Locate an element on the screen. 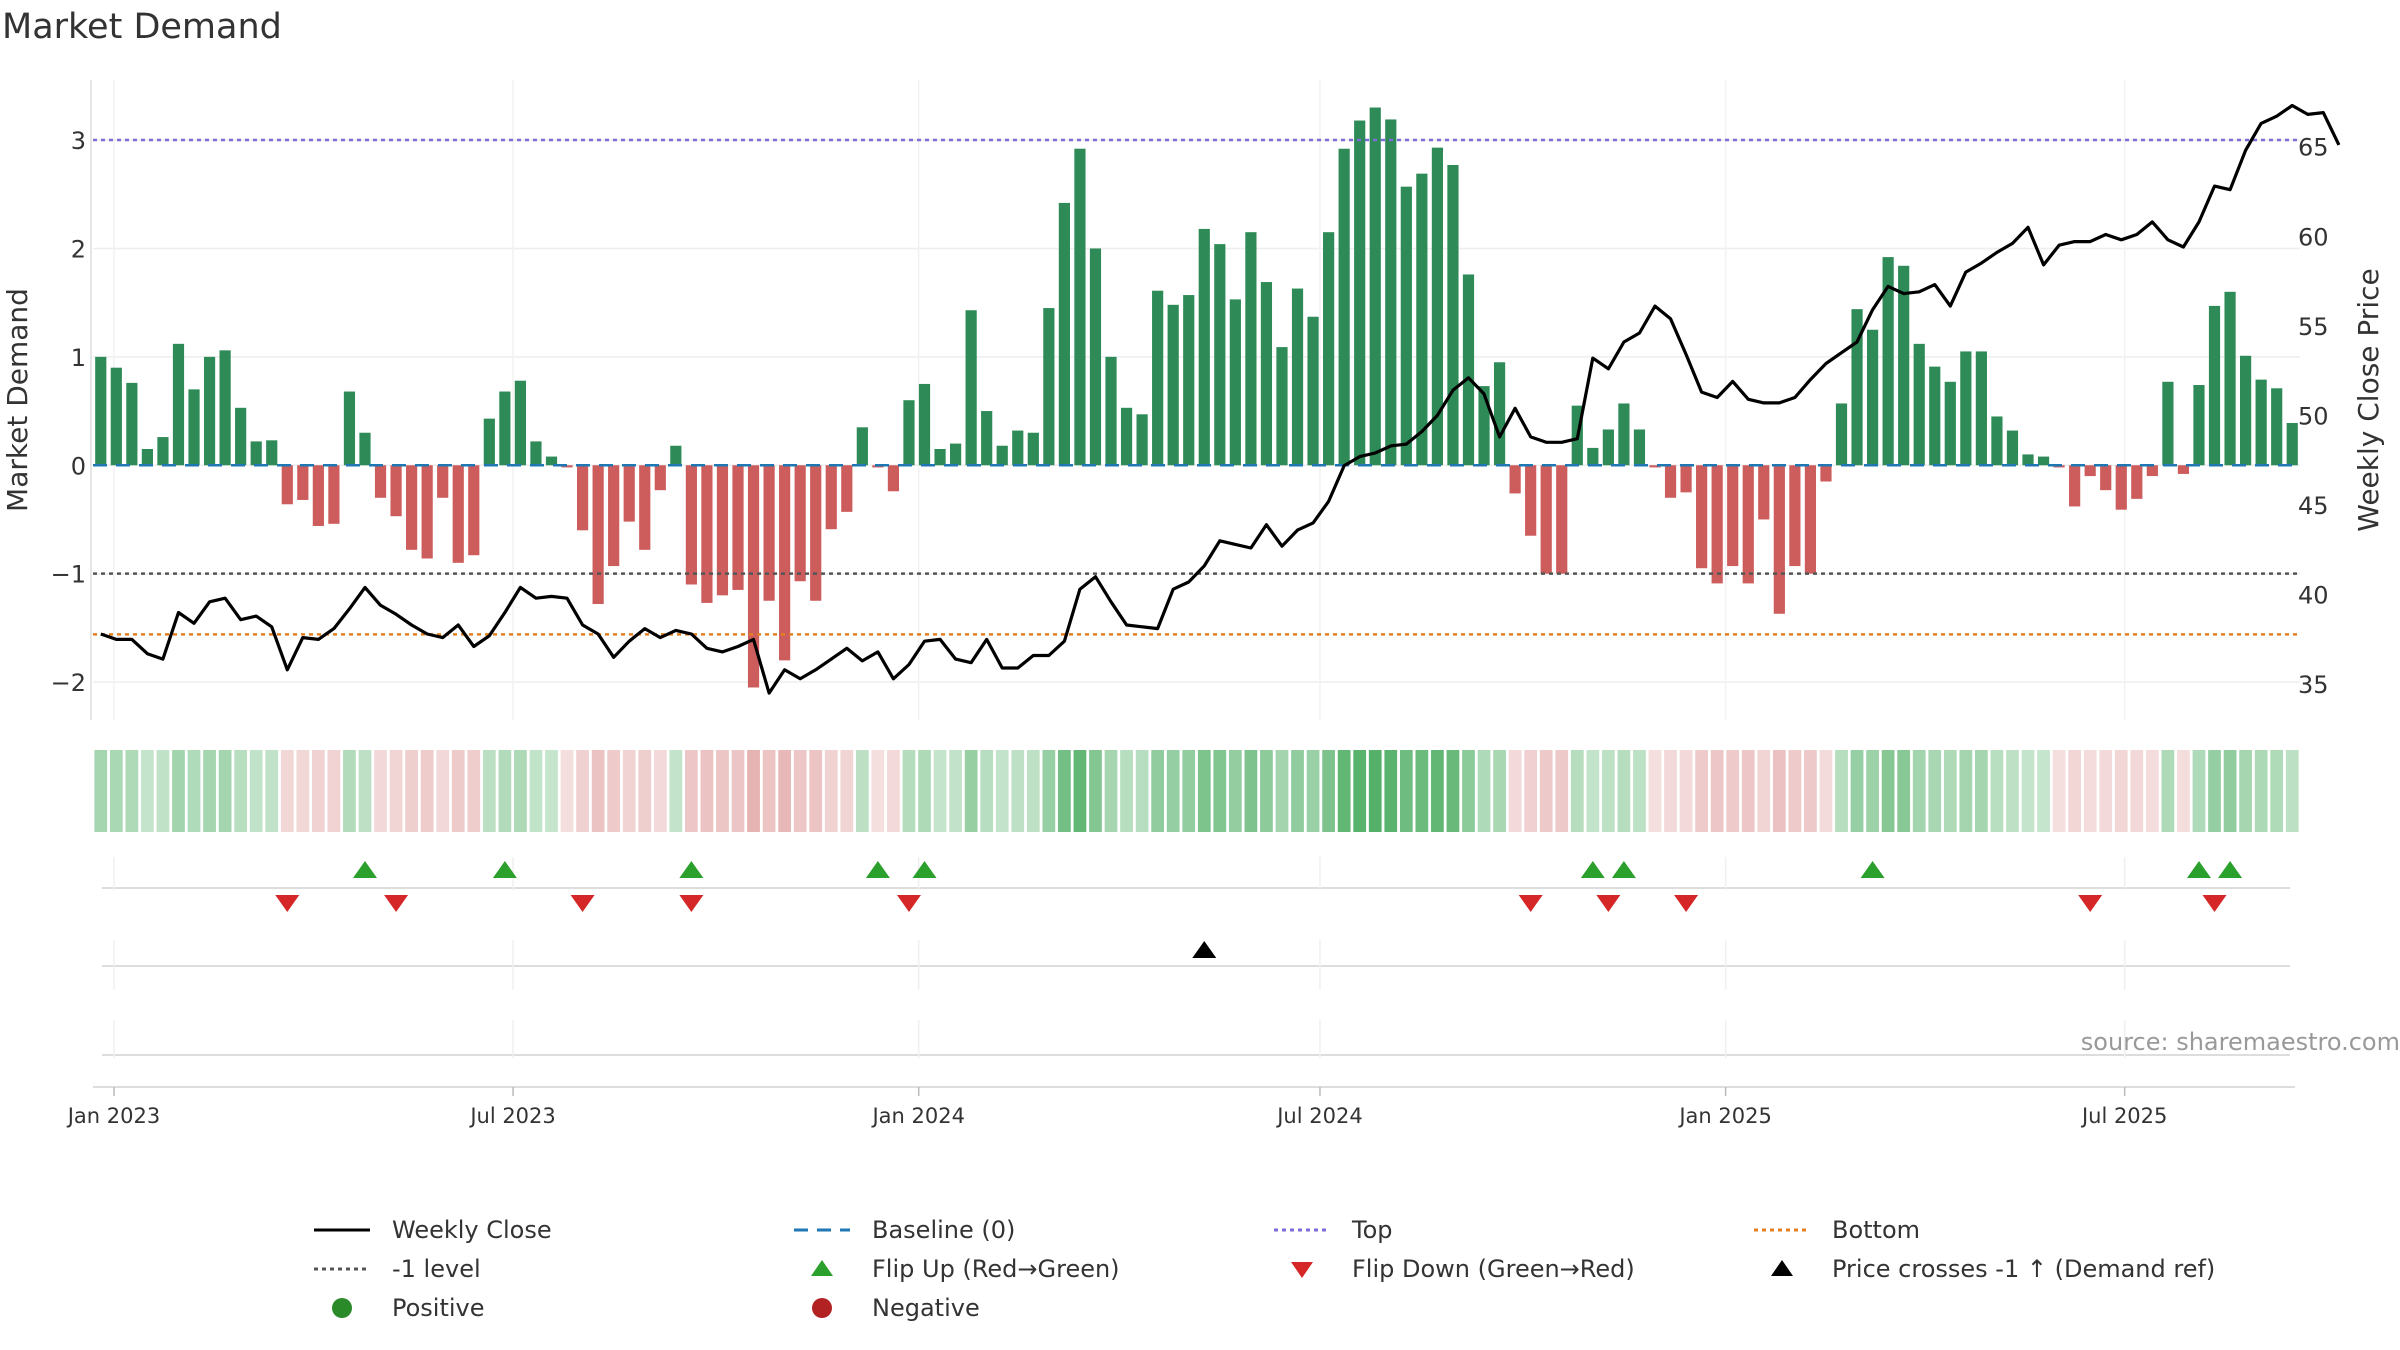 The width and height of the screenshot is (2400, 1350). legend-label: -1 level is located at coordinates (436, 1269).